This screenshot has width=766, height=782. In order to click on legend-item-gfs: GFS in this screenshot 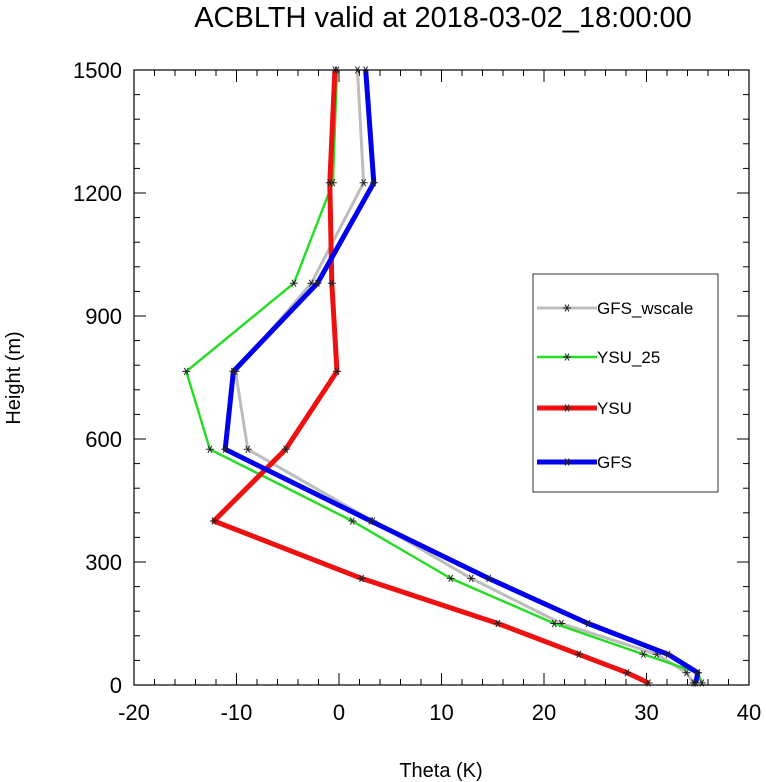, I will do `click(584, 462)`.